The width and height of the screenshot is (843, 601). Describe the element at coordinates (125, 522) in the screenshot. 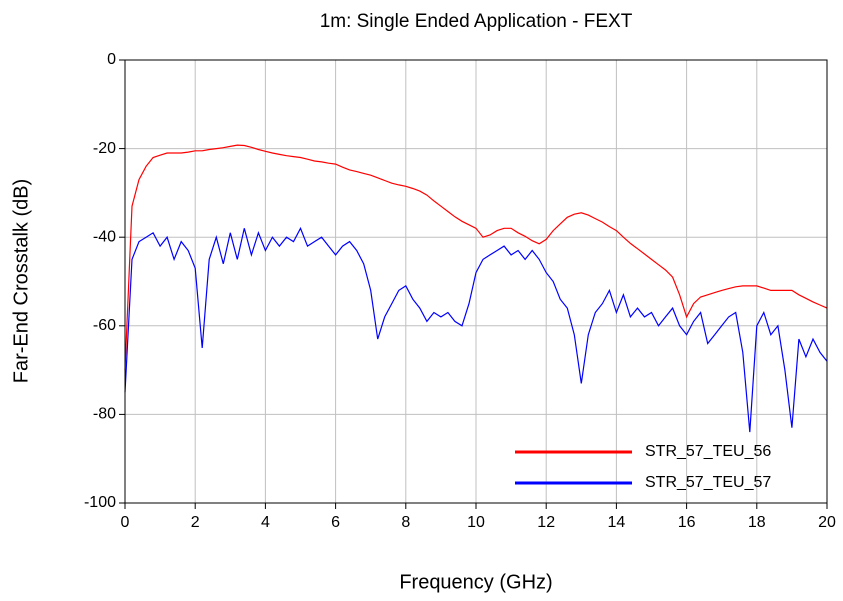

I see `x-tick-label: 0` at that location.